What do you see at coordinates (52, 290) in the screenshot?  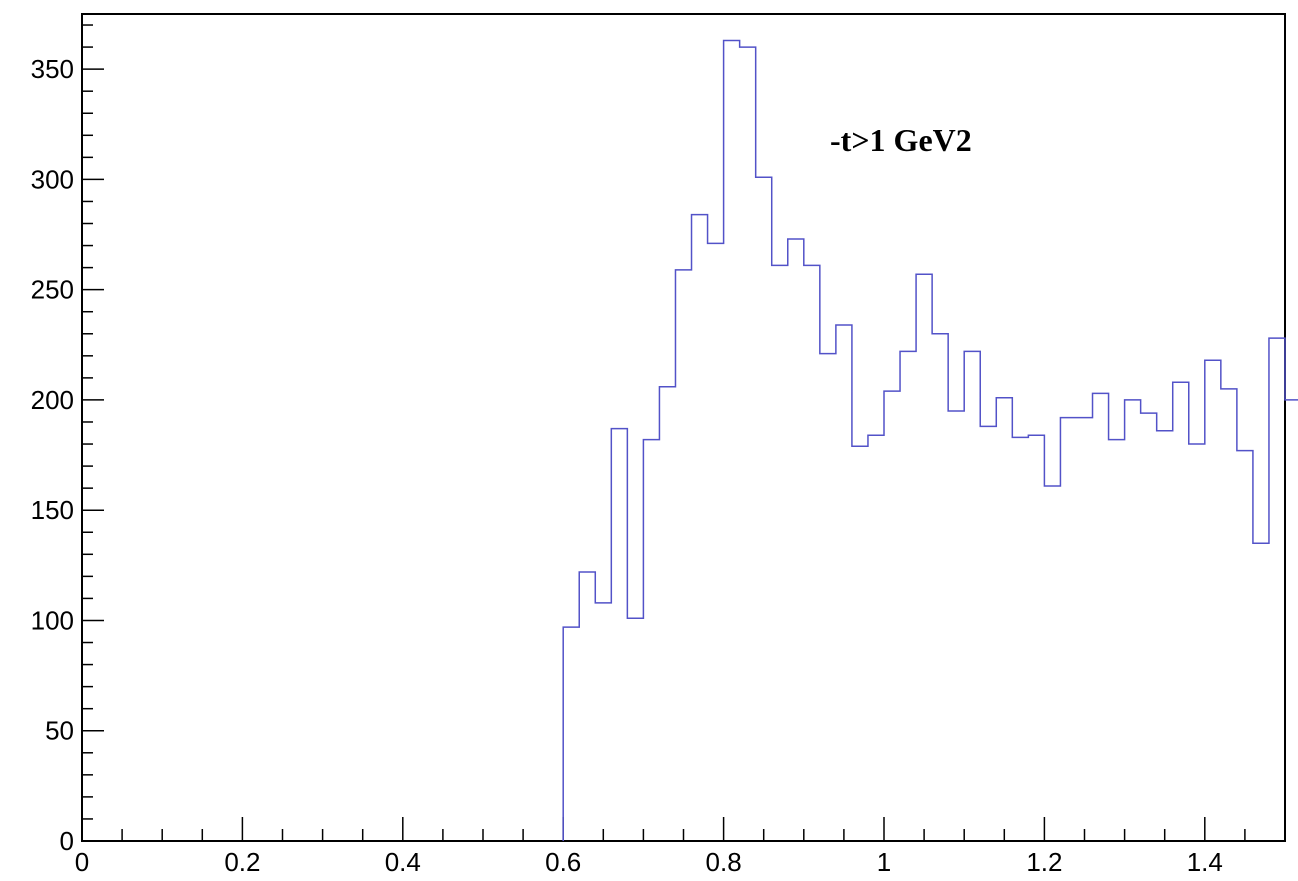 I see `y-tick-label: 250` at bounding box center [52, 290].